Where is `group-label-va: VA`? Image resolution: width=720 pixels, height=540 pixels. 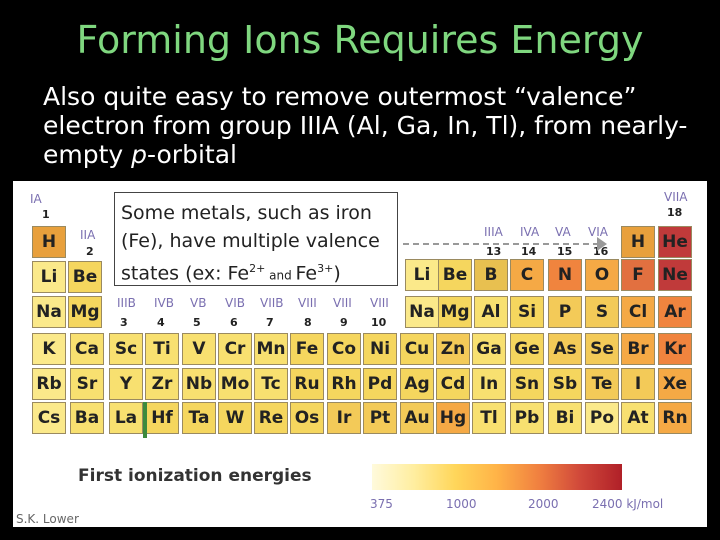 group-label-va: VA is located at coordinates (563, 232).